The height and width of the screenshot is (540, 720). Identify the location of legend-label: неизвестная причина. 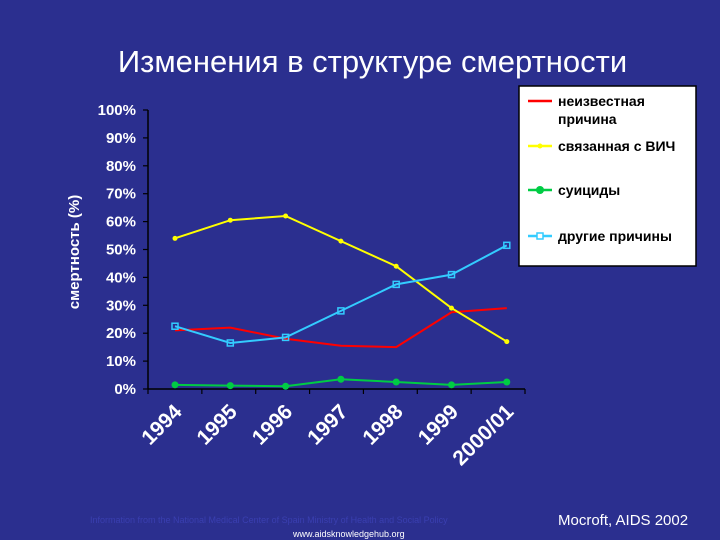
(601, 110).